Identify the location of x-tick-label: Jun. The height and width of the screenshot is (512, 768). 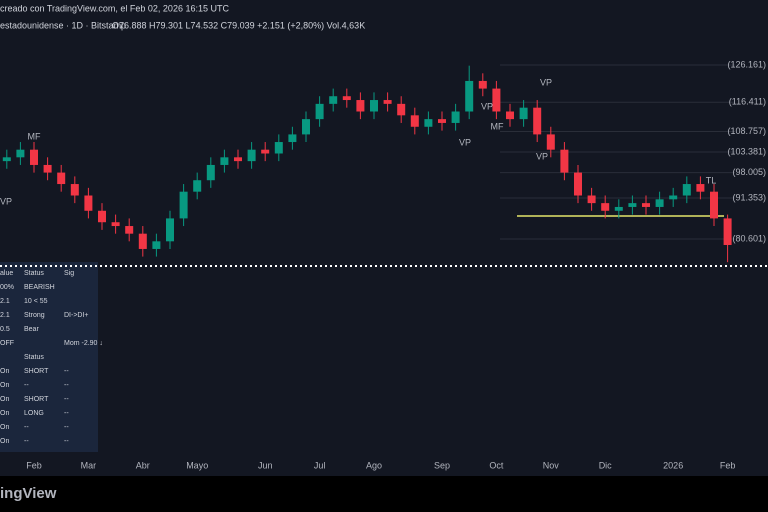
(265, 465).